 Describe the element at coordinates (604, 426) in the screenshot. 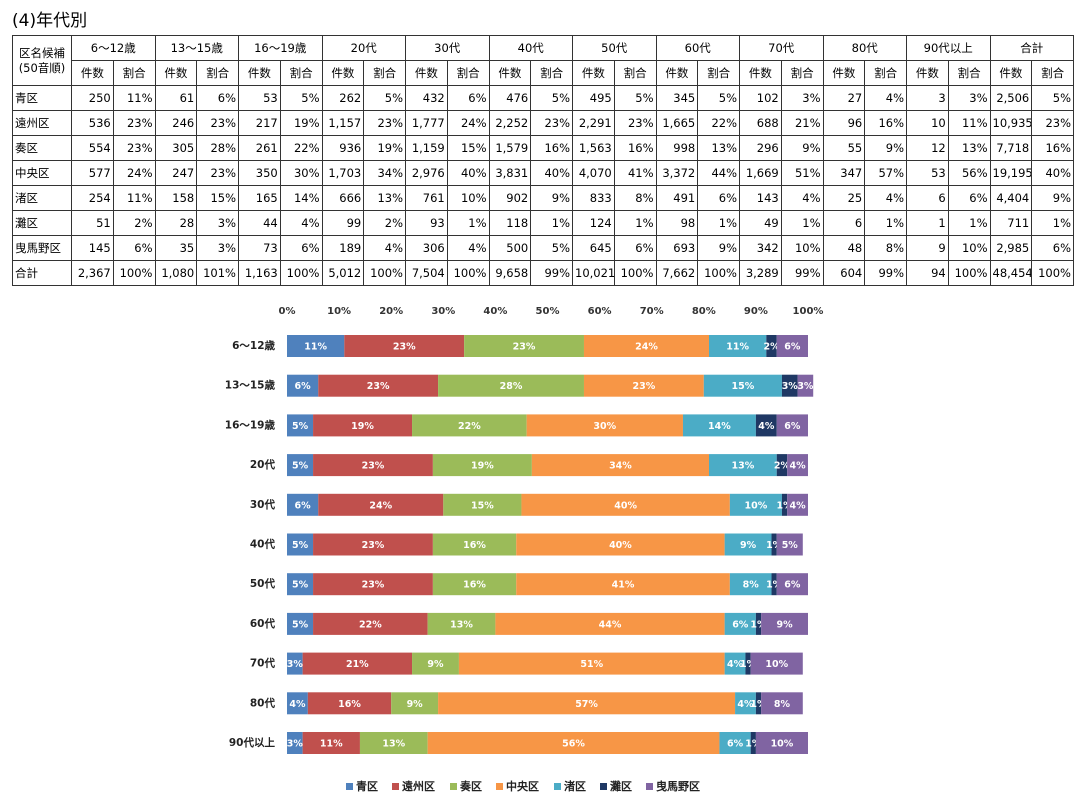

I see `data-label: 30%` at that location.